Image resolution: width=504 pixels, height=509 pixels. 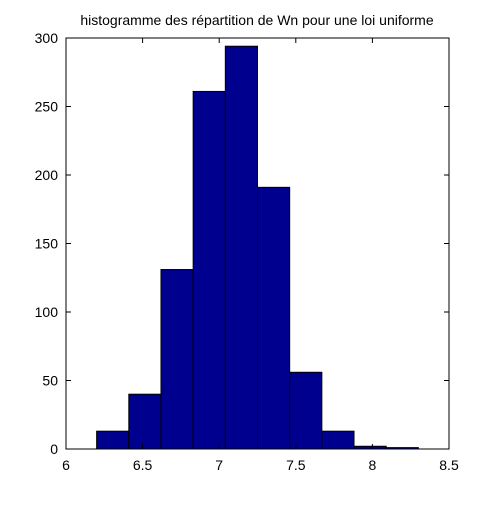 What do you see at coordinates (47, 244) in the screenshot?
I see `y-tick-label-4: 150` at bounding box center [47, 244].